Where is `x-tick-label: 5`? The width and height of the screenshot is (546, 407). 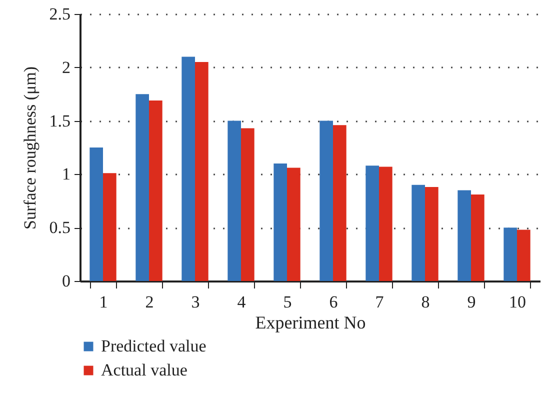
x-tick-label: 5 is located at coordinates (287, 302).